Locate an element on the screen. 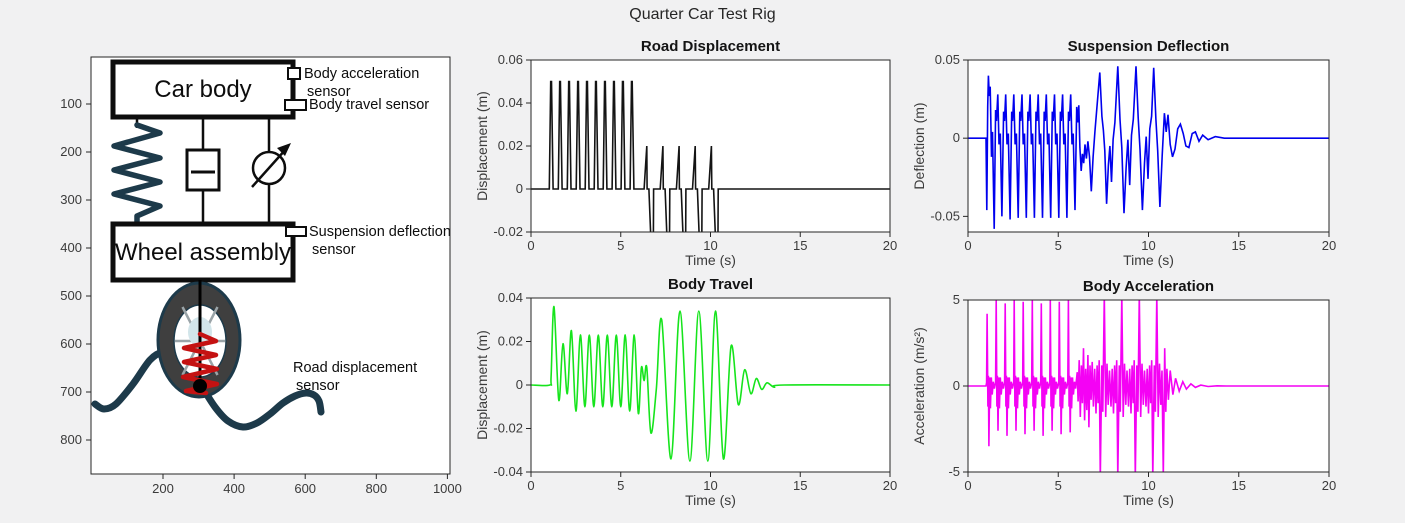 The width and height of the screenshot is (1405, 523). dial-arrowhead is located at coordinates (284, 149).